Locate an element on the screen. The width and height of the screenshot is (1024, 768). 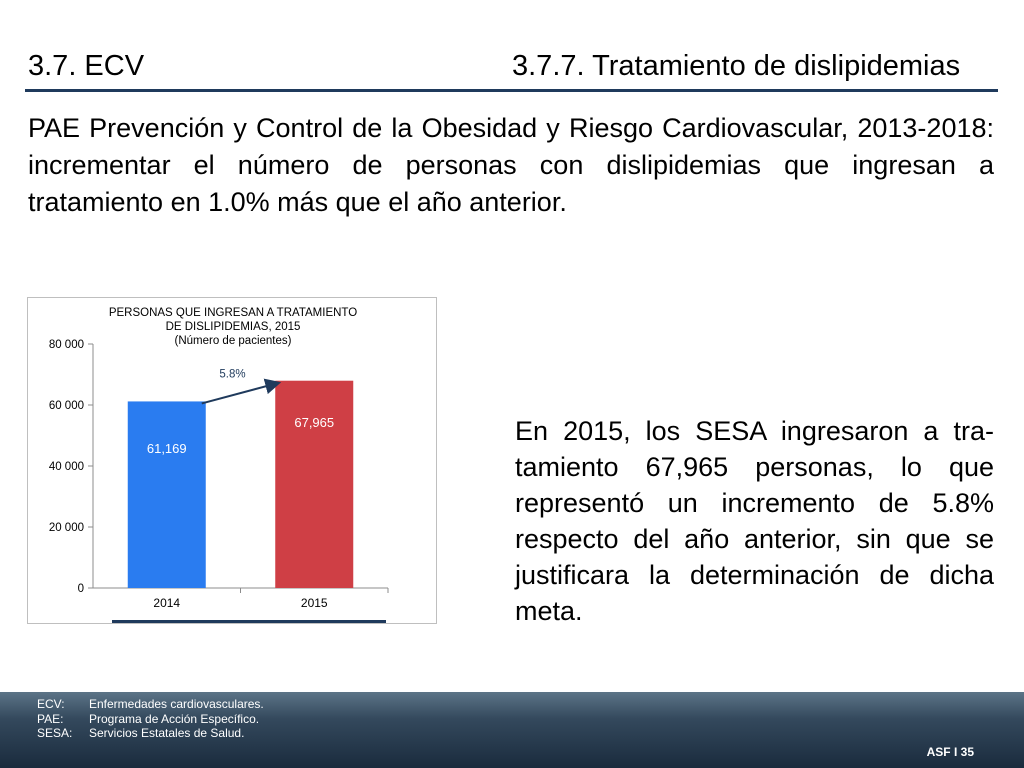
y-tick-label: 0 is located at coordinates (81, 589).